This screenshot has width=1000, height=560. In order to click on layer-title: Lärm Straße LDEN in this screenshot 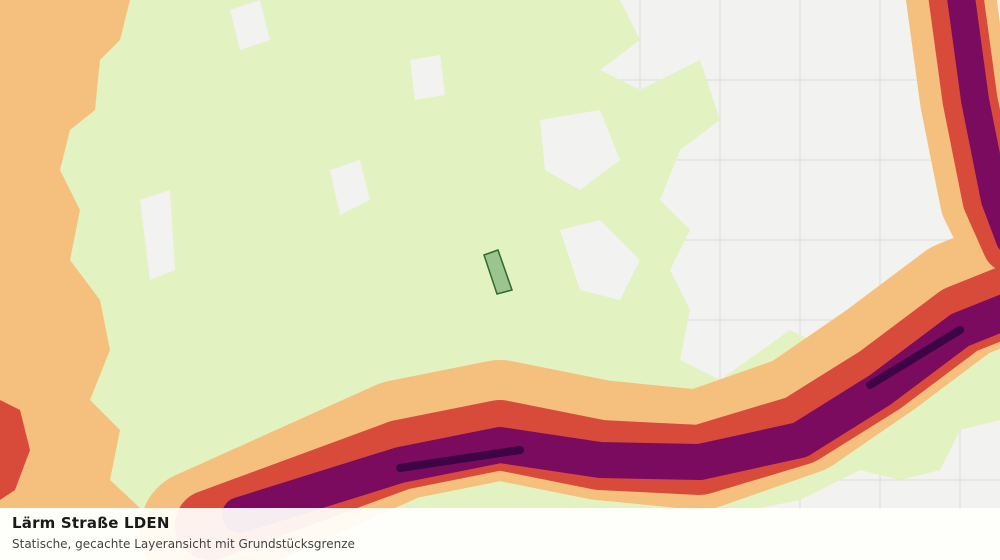, I will do `click(91, 523)`.